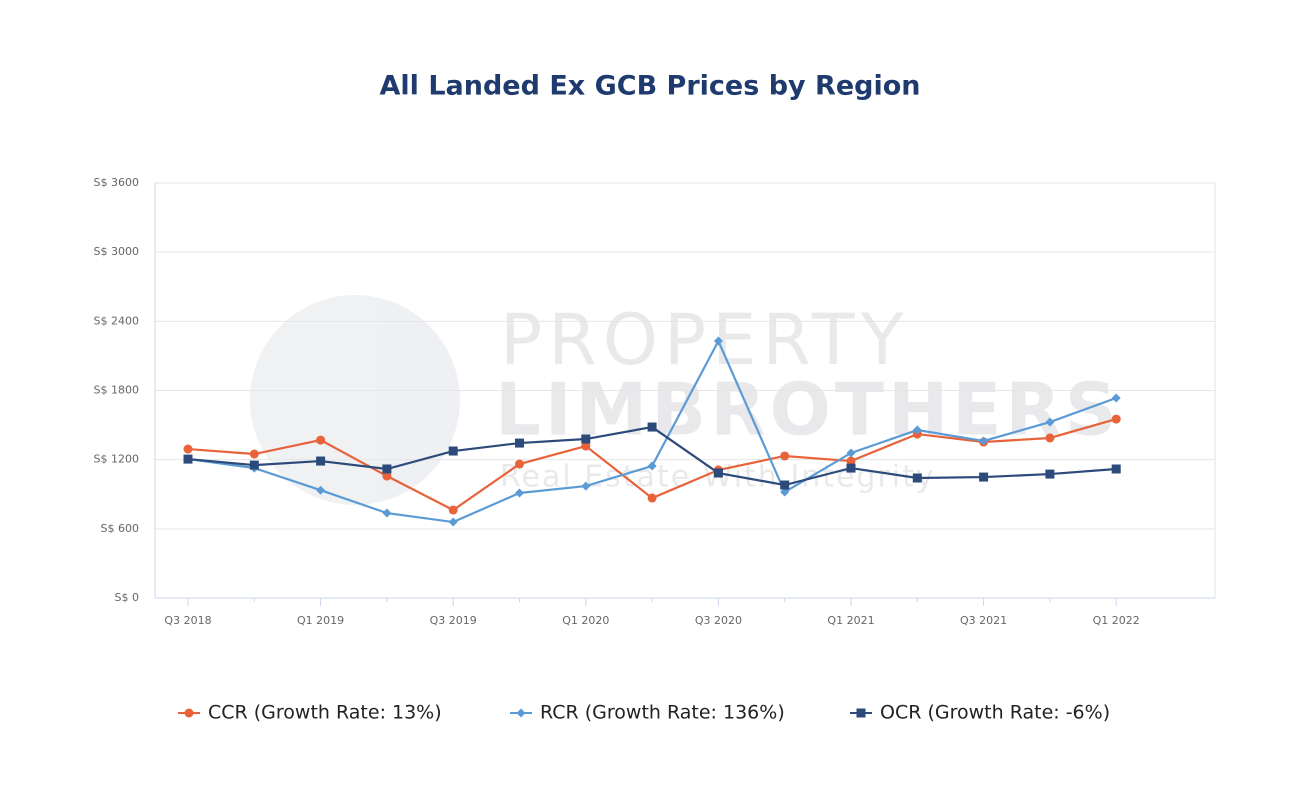 This screenshot has height=800, width=1300. Describe the element at coordinates (1116, 620) in the screenshot. I see `x-tick-label: Q1 2022` at that location.